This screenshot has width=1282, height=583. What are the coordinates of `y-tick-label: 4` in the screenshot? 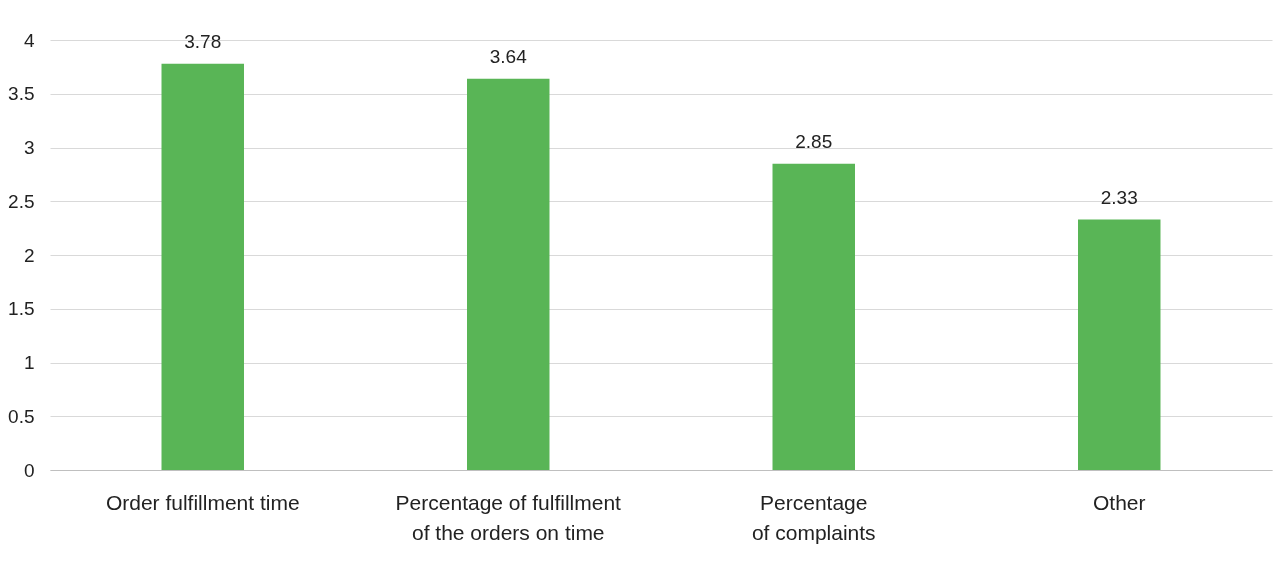 It's located at (29, 40).